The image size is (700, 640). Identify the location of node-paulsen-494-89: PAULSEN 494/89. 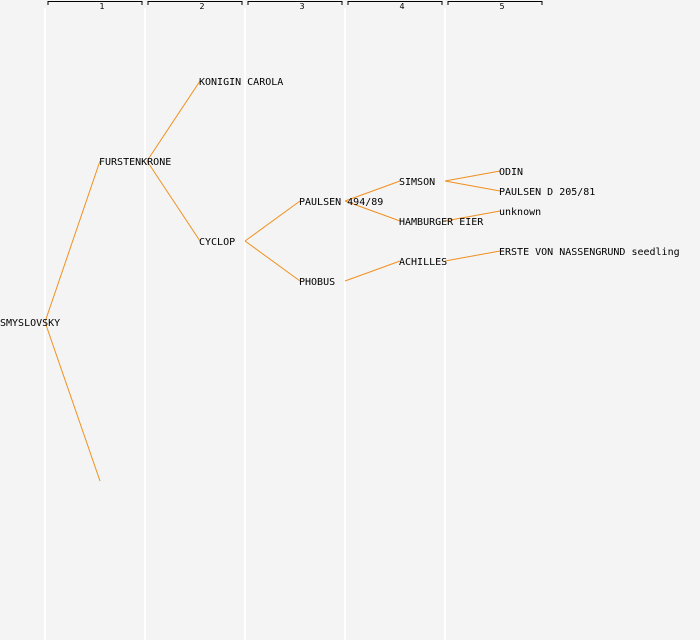
(341, 202).